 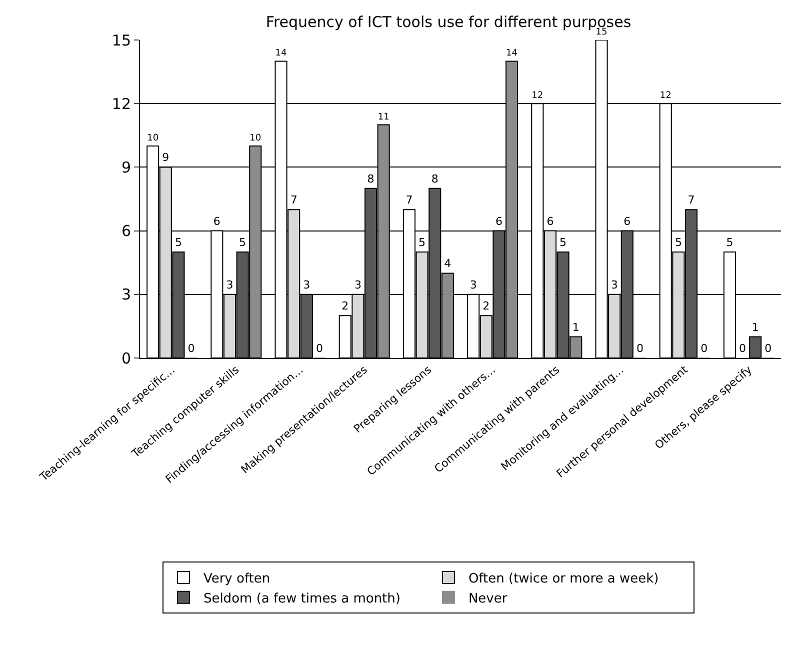 I want to click on legend-label: Very often, so click(x=236, y=579).